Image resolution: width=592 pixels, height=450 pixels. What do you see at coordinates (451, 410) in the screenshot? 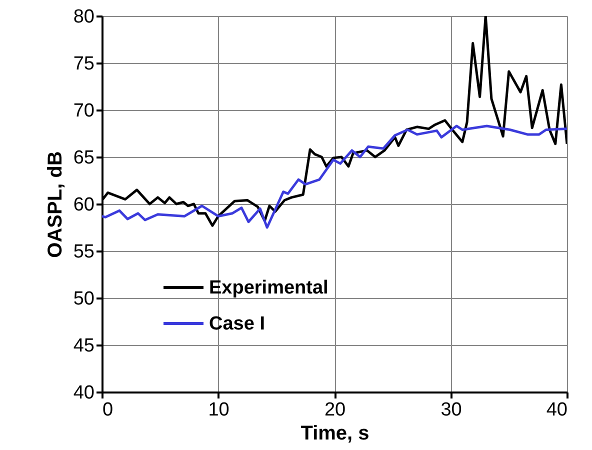
I see `x-tick-label: 30` at bounding box center [451, 410].